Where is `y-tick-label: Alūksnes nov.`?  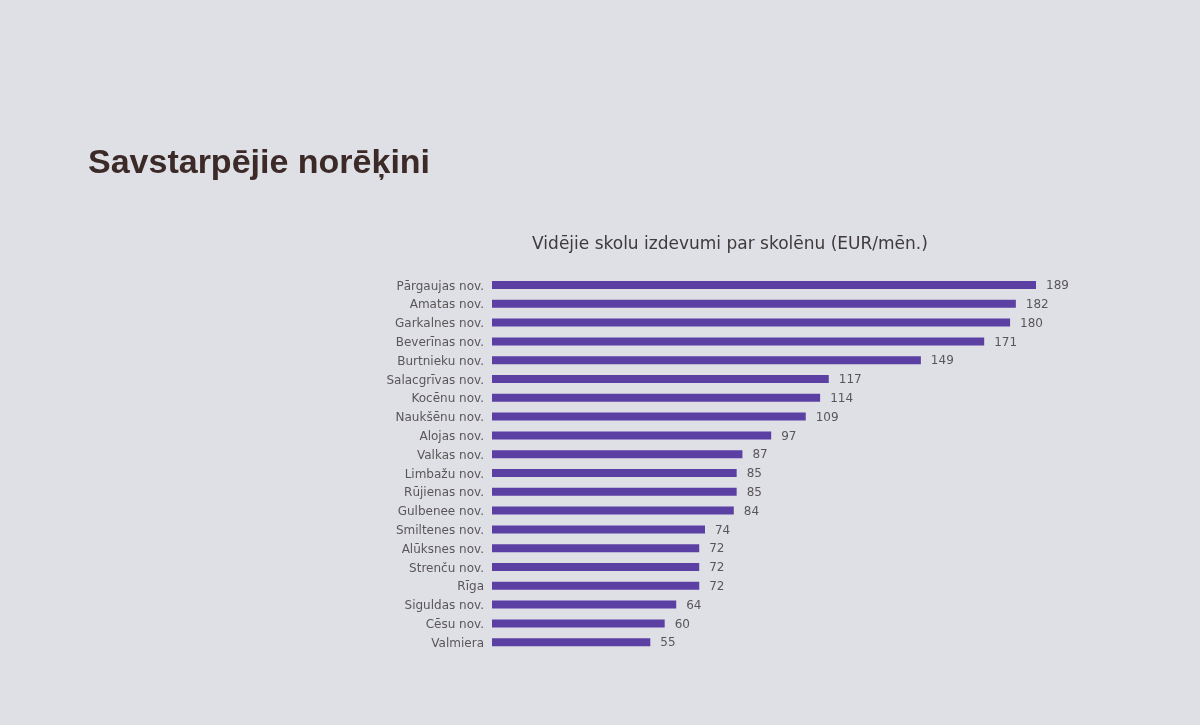 y-tick-label: Alūksnes nov. is located at coordinates (442, 548).